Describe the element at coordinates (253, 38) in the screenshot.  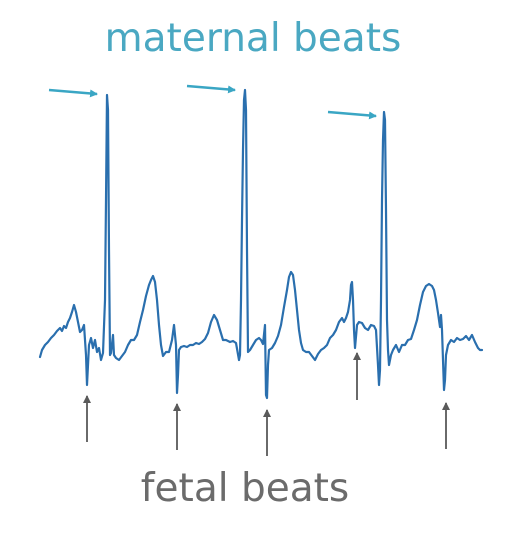
I see `maternal-beats-label: maternal beats` at that location.